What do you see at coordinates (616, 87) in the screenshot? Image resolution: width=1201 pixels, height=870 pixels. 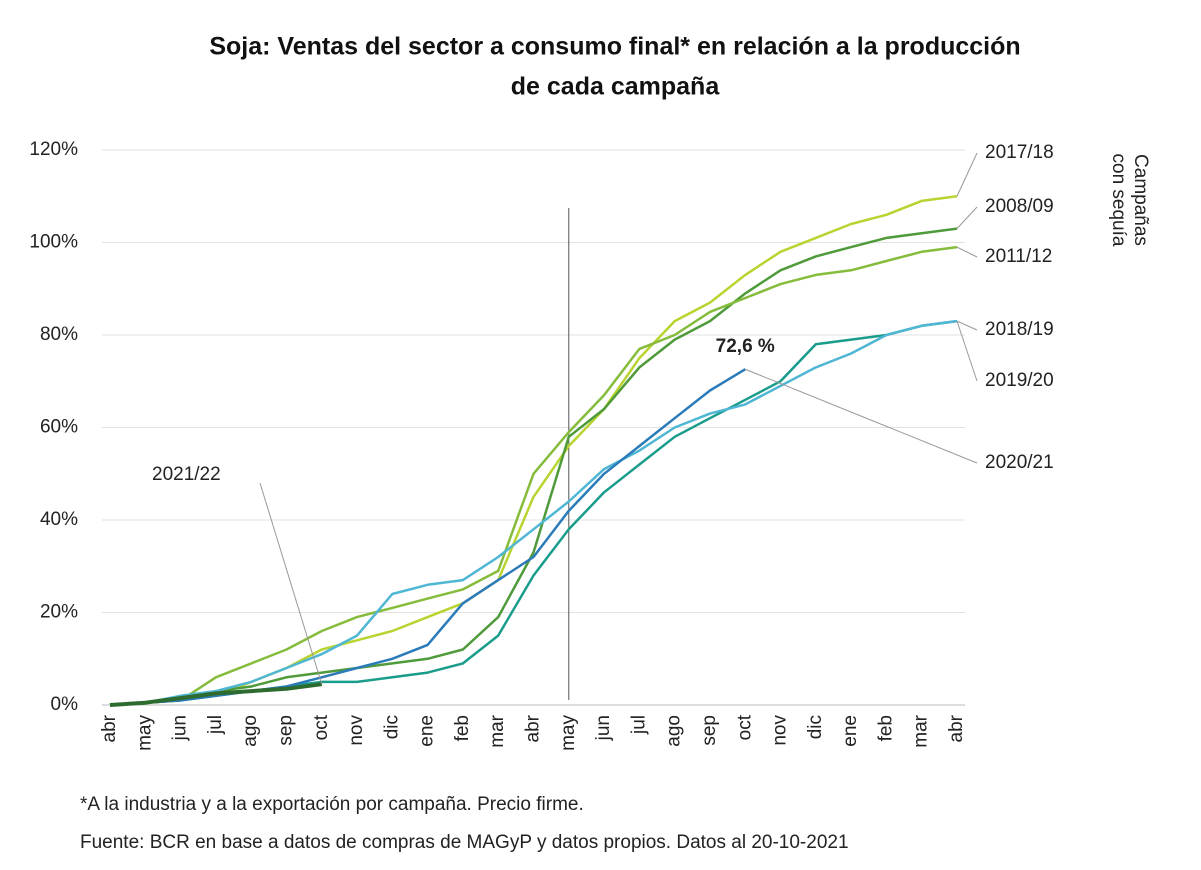 I see `chart-title: de cada campaña` at bounding box center [616, 87].